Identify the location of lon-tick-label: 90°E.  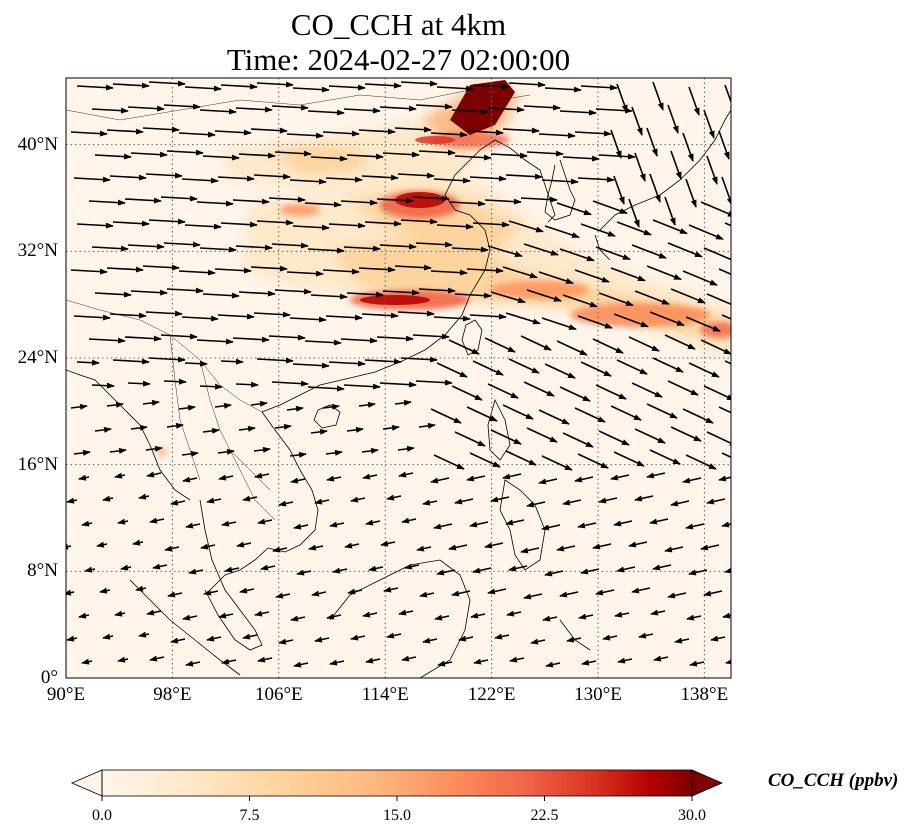
(66, 694).